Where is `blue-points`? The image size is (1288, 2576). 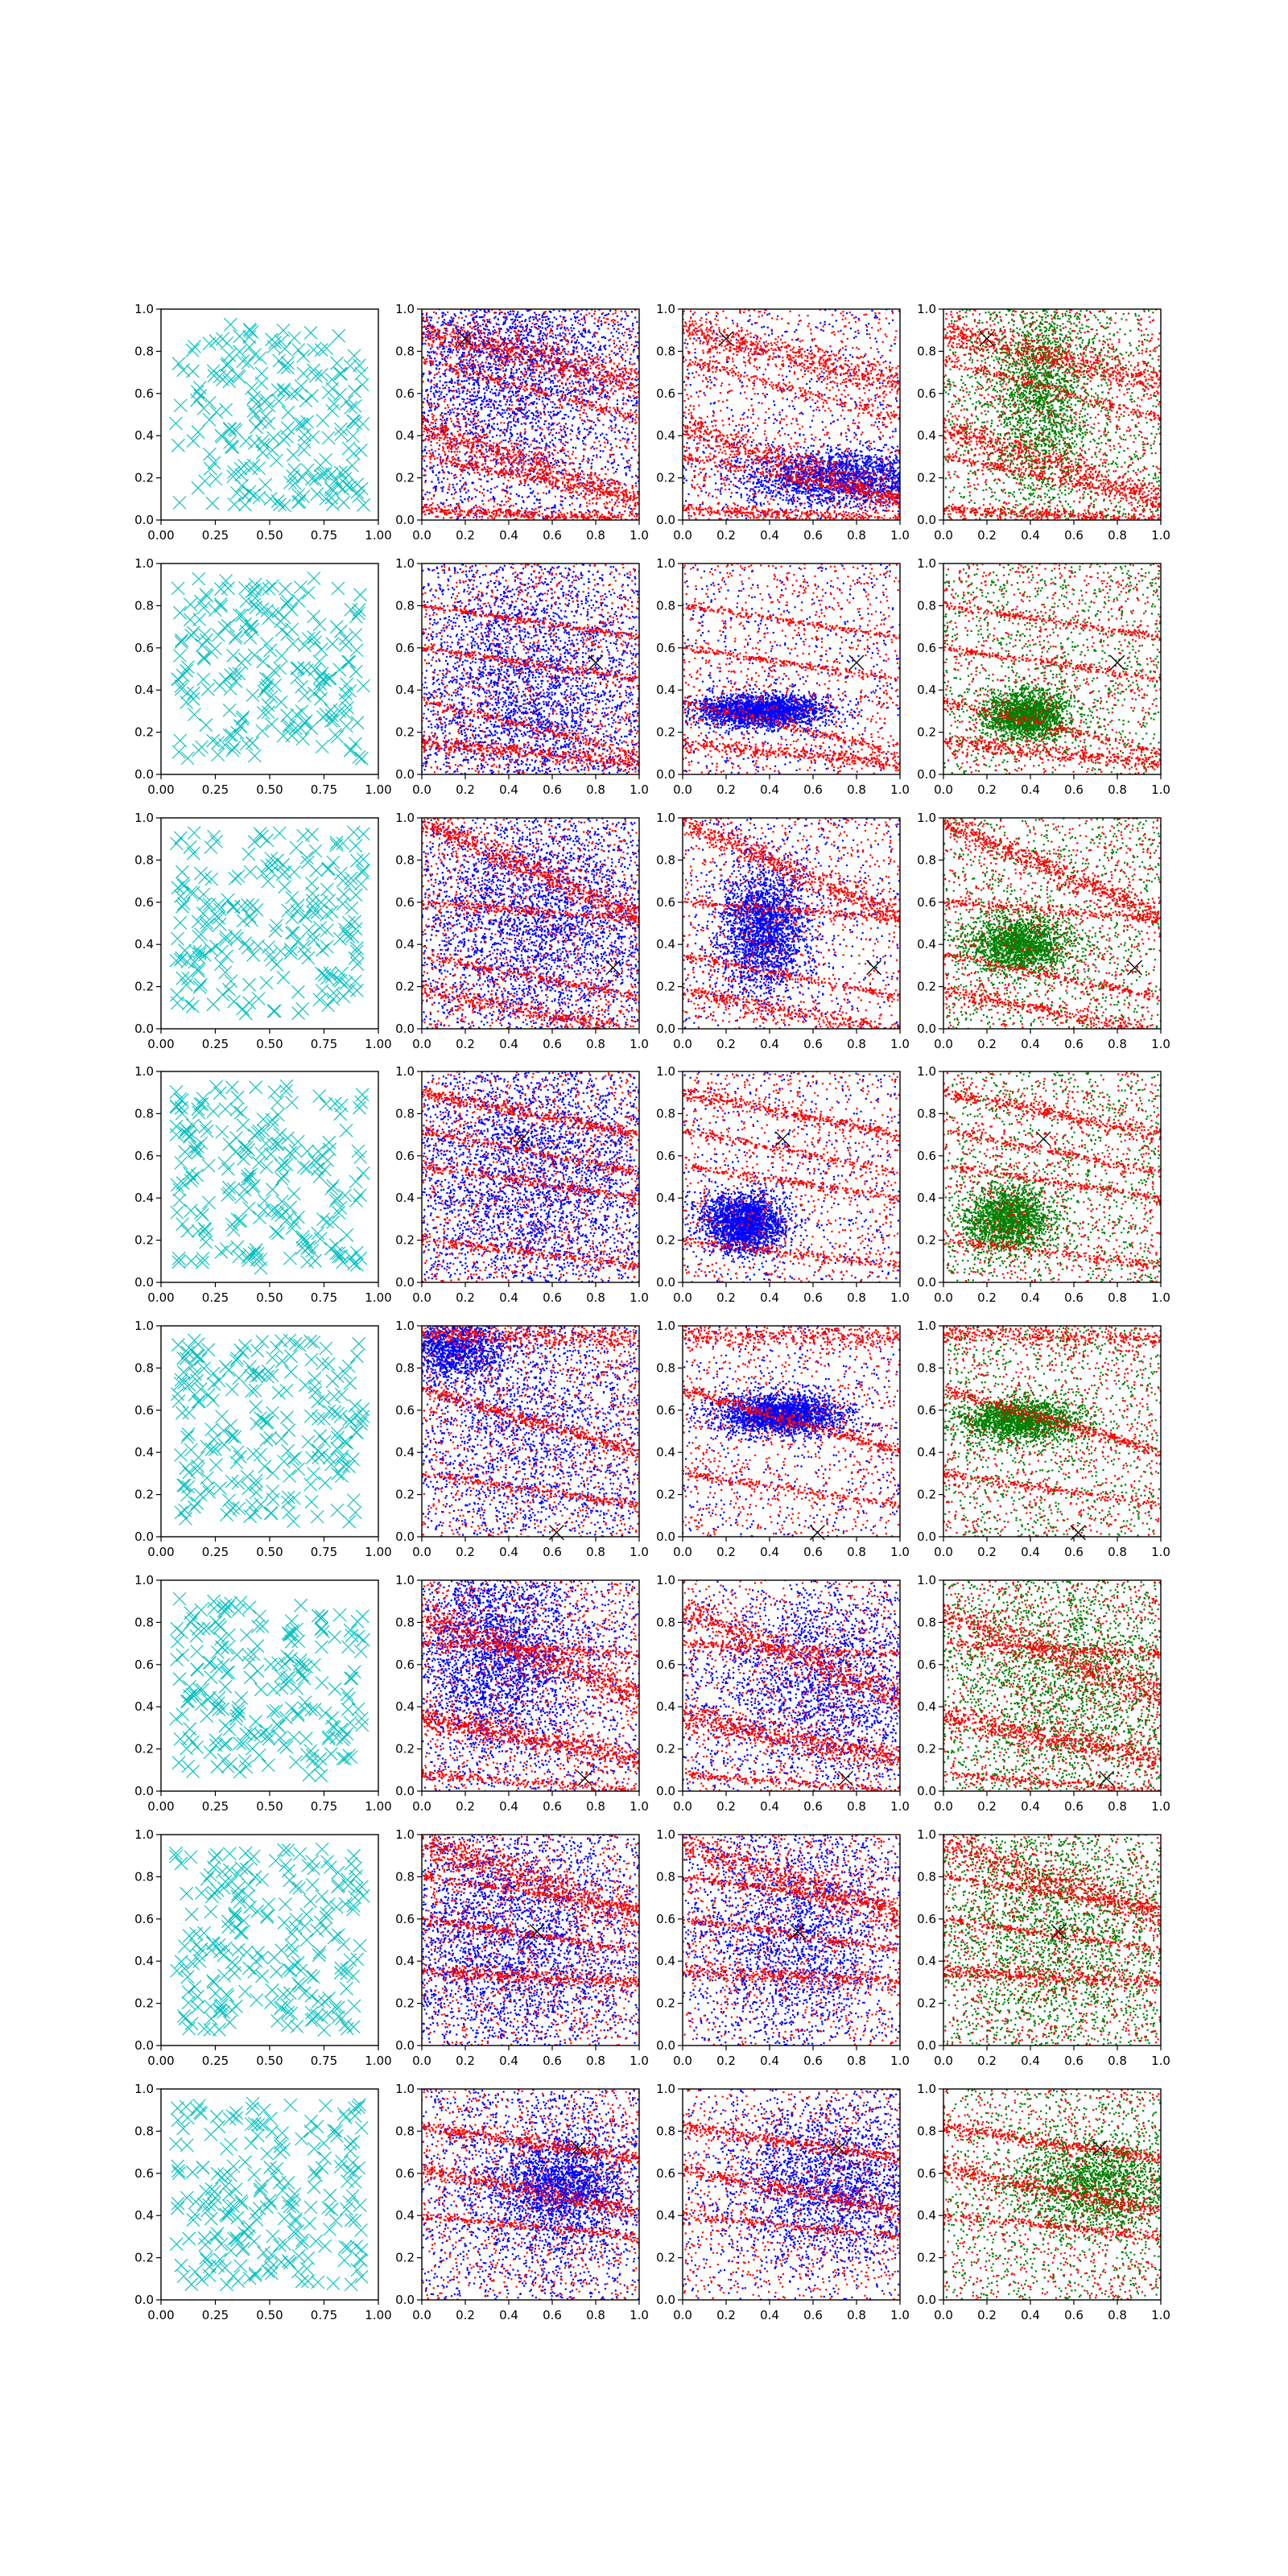
blue-points is located at coordinates (530, 924).